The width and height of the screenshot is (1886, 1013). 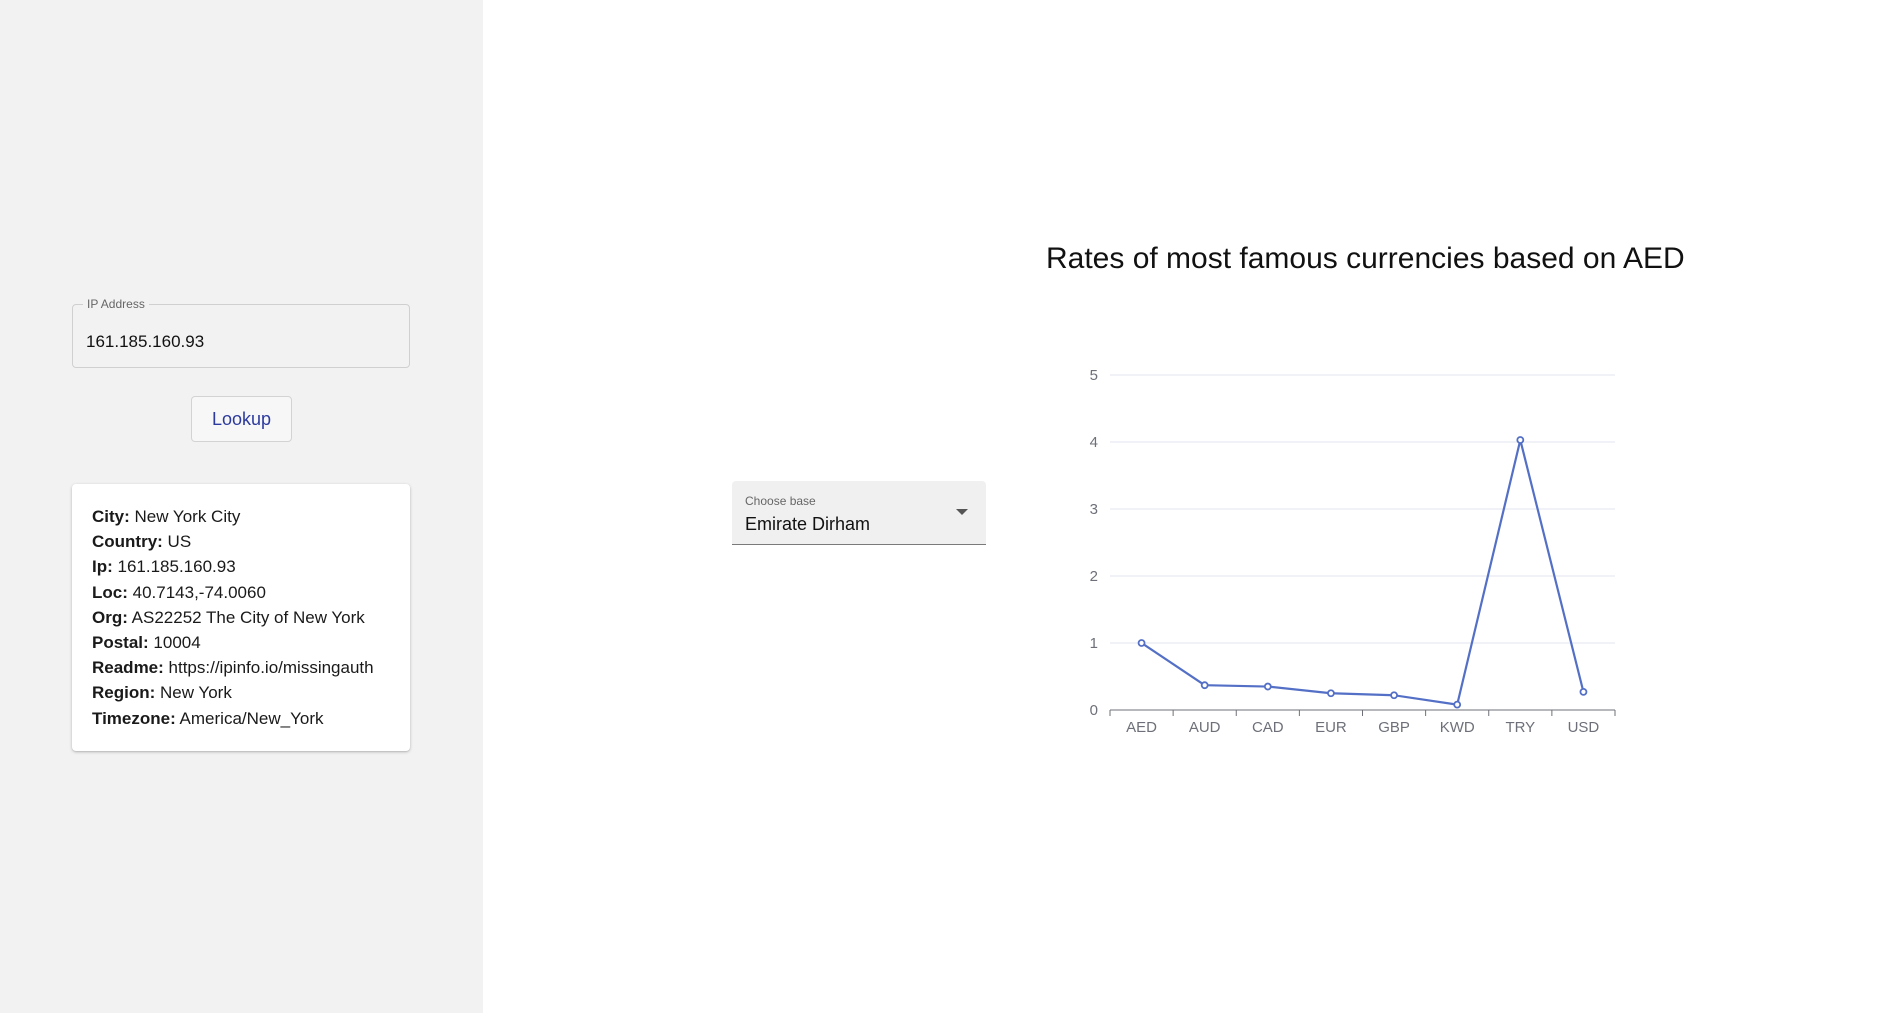 I want to click on info-value: New York, so click(x=193, y=693).